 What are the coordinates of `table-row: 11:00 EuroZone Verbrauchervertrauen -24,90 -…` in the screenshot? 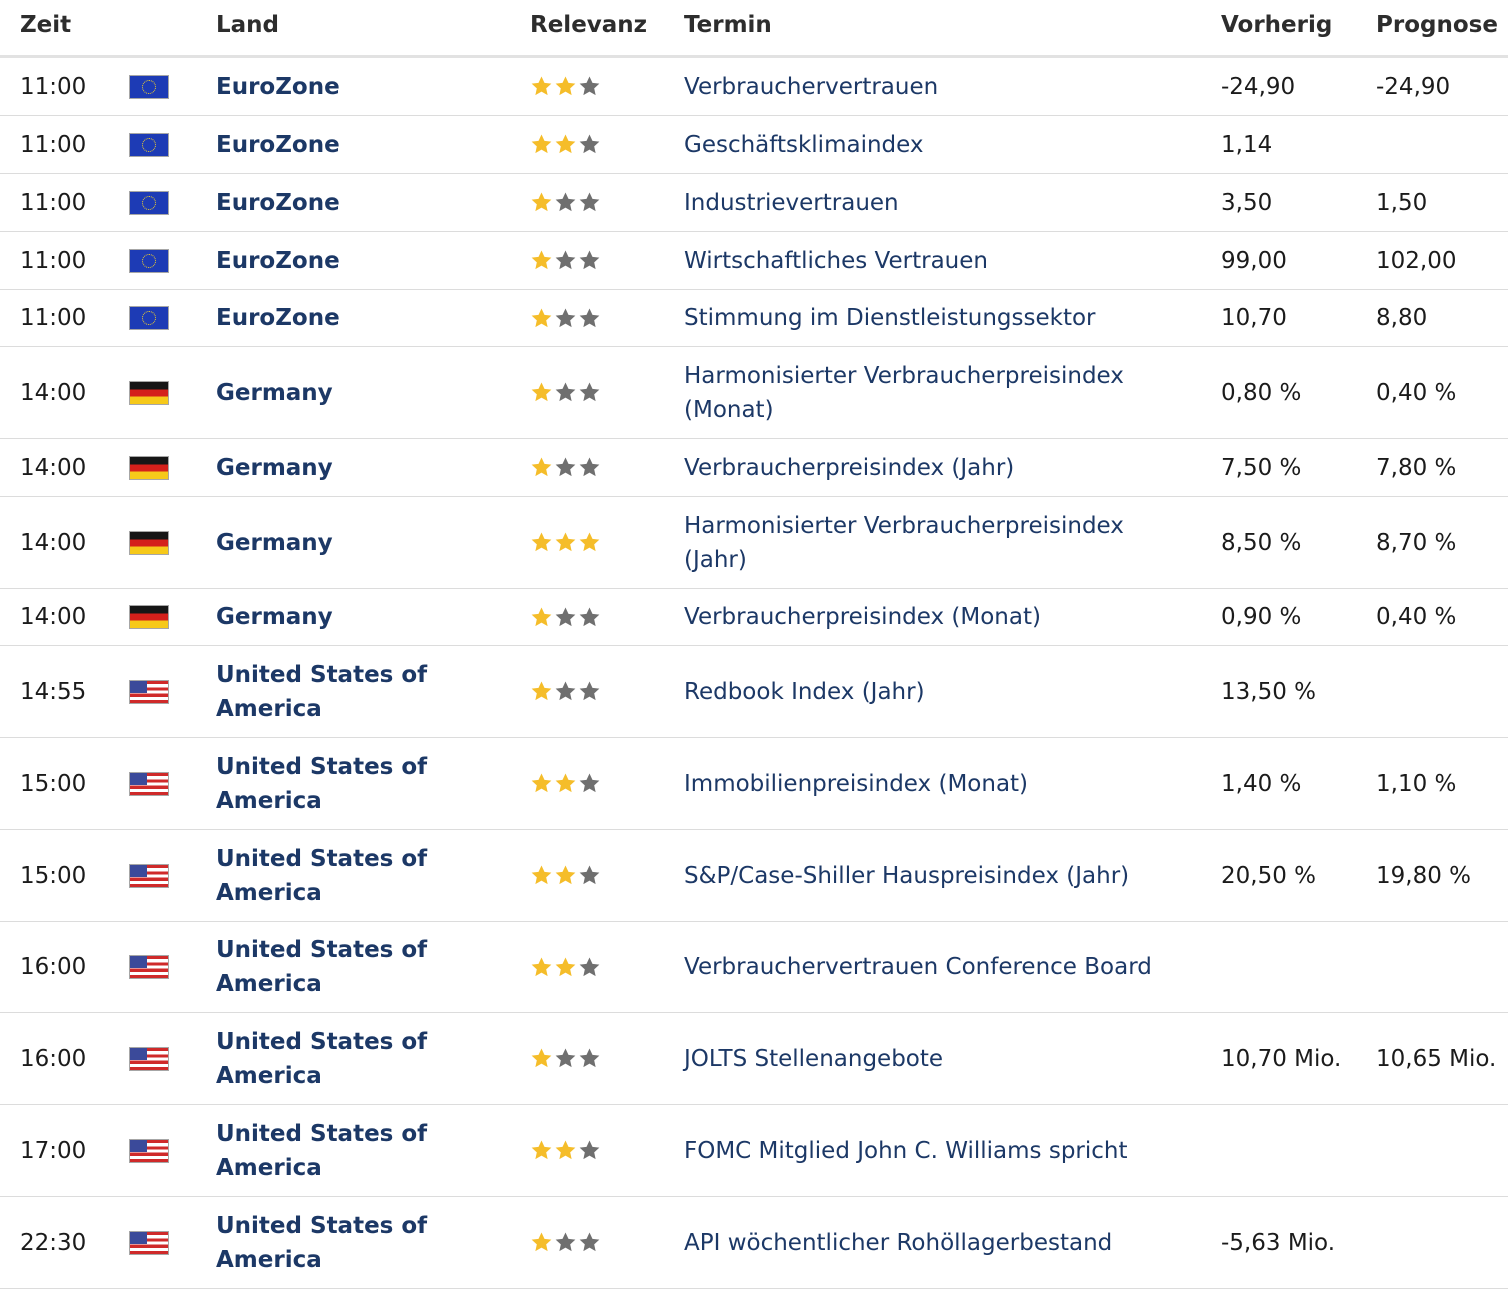 It's located at (754, 87).